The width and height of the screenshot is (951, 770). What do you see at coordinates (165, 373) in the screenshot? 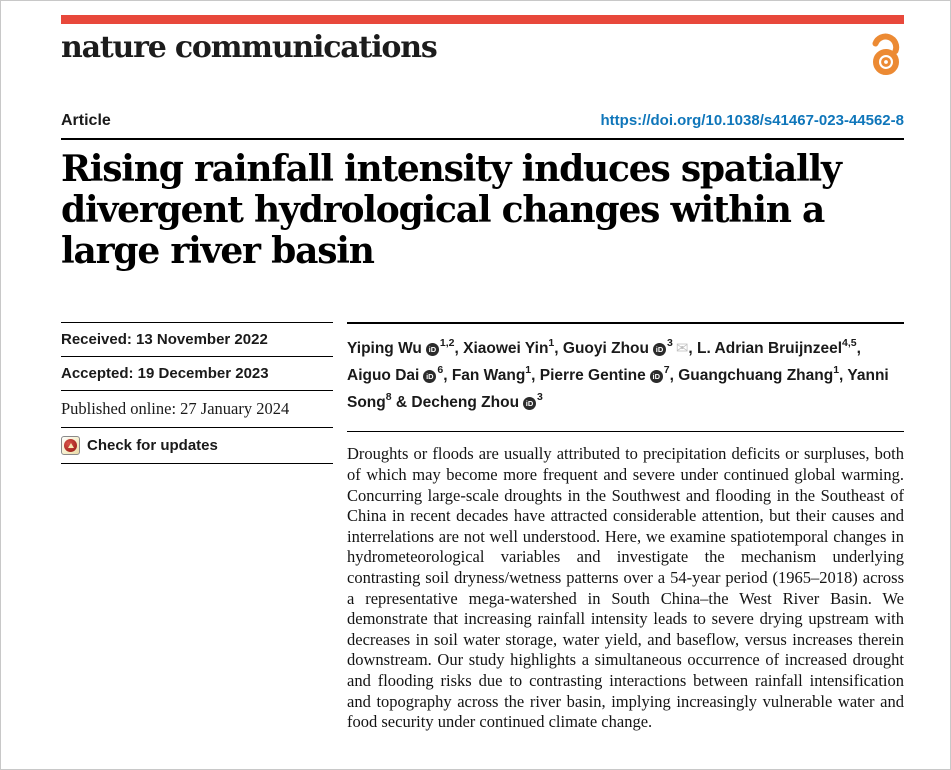
I see `accepted-date-label: Accepted: 19 December 2023` at bounding box center [165, 373].